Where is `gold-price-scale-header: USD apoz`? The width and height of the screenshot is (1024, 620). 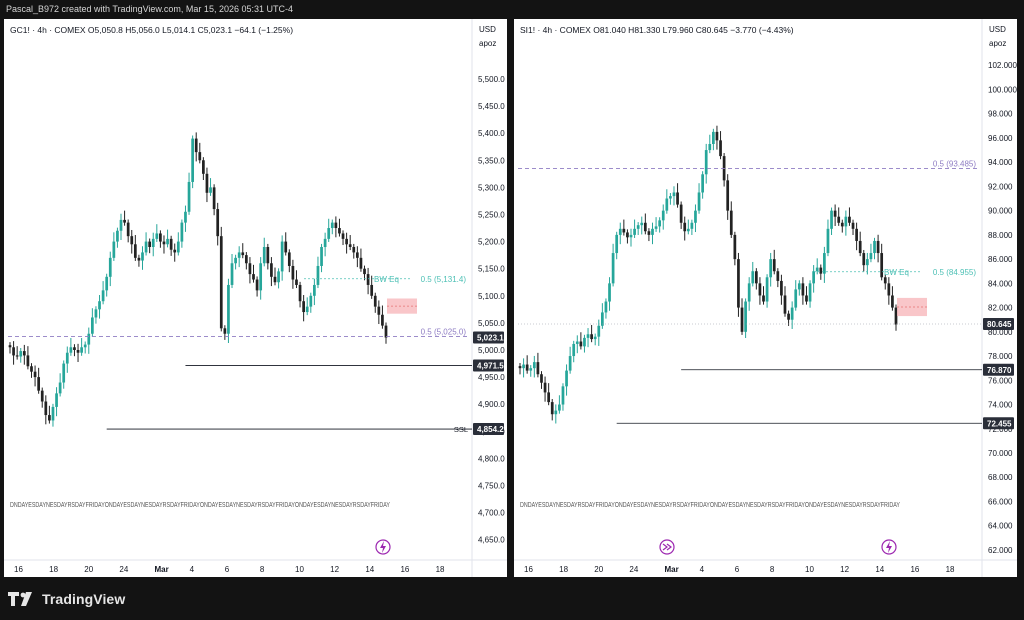 gold-price-scale-header: USD apoz is located at coordinates (490, 37).